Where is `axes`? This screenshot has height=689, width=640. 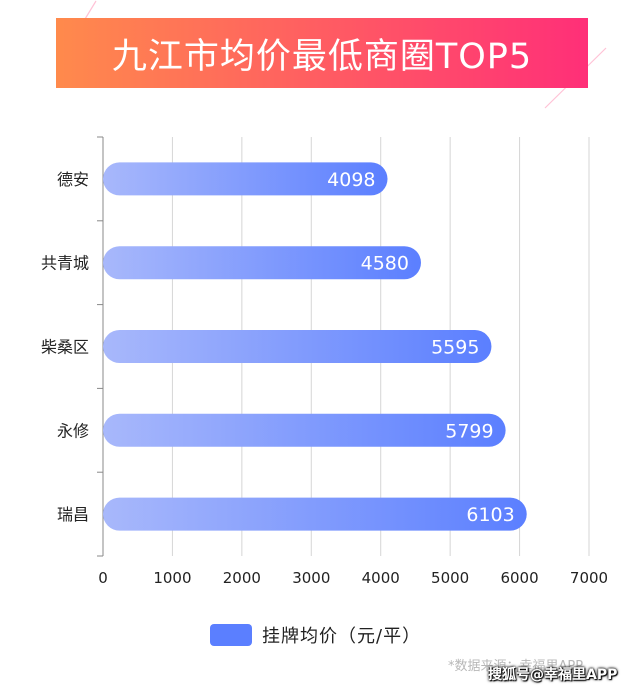 axes is located at coordinates (100, 346).